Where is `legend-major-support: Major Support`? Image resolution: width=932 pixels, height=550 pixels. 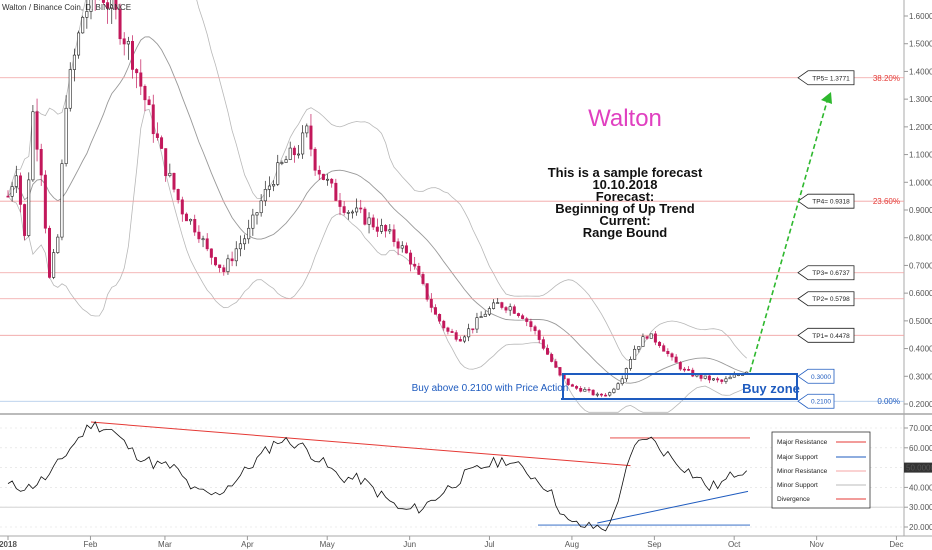
legend-major-support: Major Support is located at coordinates (797, 457).